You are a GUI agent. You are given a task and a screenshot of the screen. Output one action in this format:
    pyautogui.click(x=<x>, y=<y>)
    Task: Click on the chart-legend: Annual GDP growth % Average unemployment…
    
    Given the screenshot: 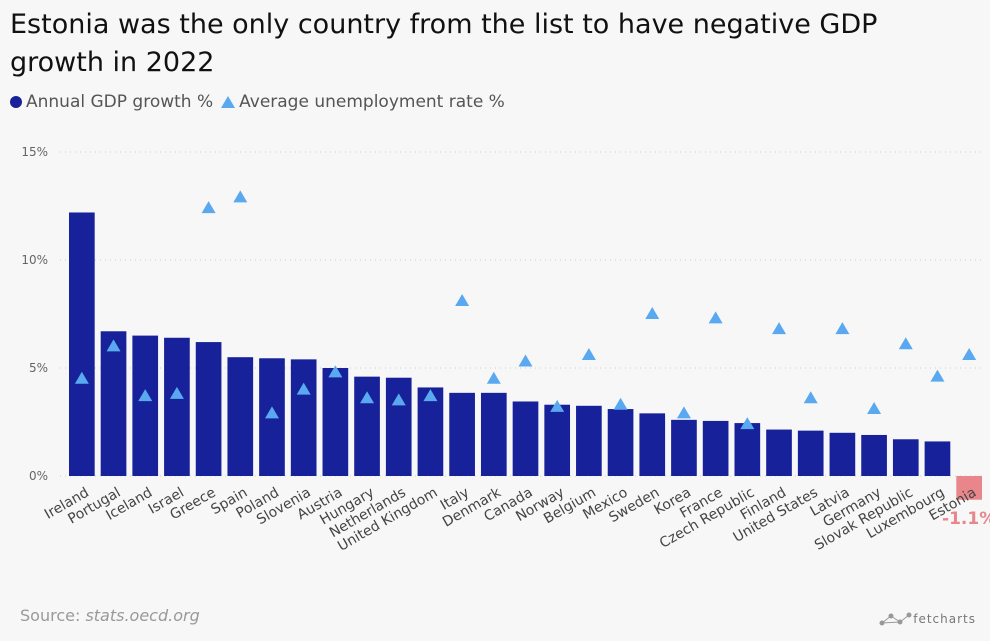 What is the action you would take?
    pyautogui.click(x=261, y=102)
    